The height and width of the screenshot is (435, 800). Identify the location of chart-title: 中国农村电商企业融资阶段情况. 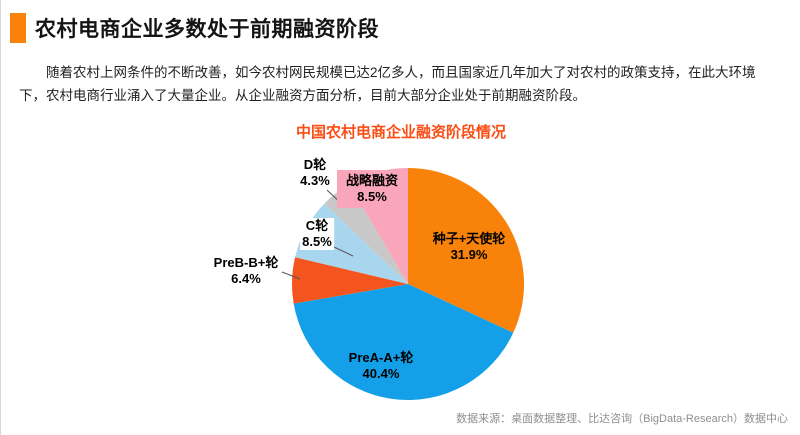
(400, 132).